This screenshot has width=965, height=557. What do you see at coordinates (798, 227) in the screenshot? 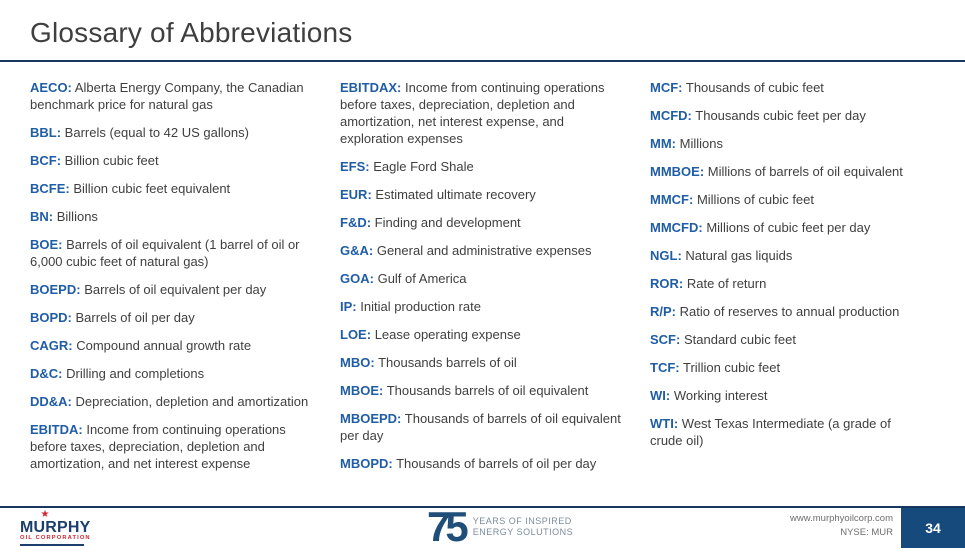
I see `glossary-entry: MMCFD: Millions of cubic feet per day` at bounding box center [798, 227].